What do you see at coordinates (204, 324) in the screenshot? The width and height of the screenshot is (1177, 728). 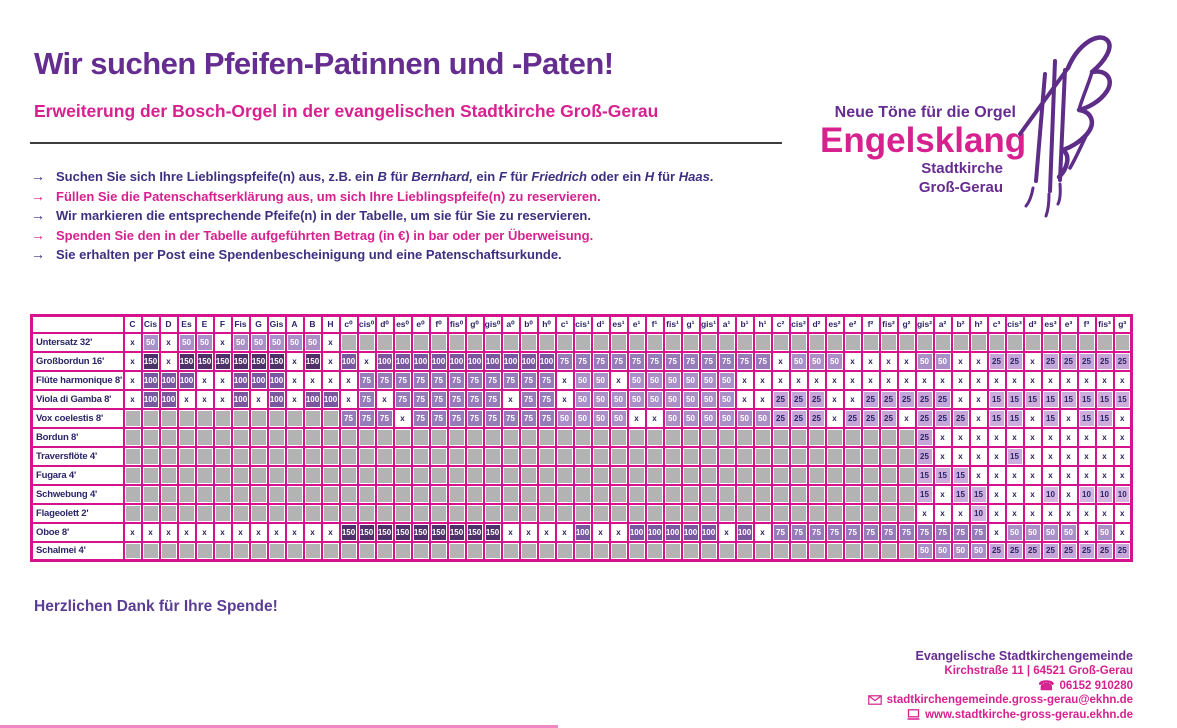 I see `note-header-cell: E` at bounding box center [204, 324].